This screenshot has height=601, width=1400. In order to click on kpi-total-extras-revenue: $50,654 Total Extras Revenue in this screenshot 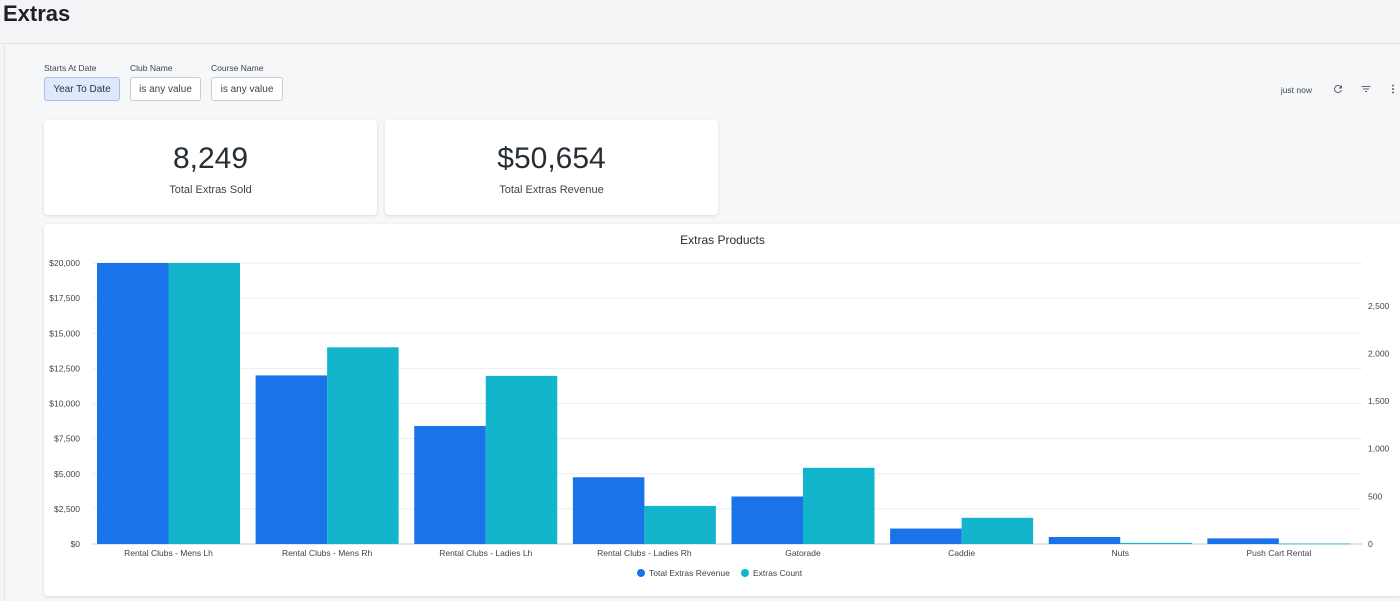, I will do `click(551, 167)`.